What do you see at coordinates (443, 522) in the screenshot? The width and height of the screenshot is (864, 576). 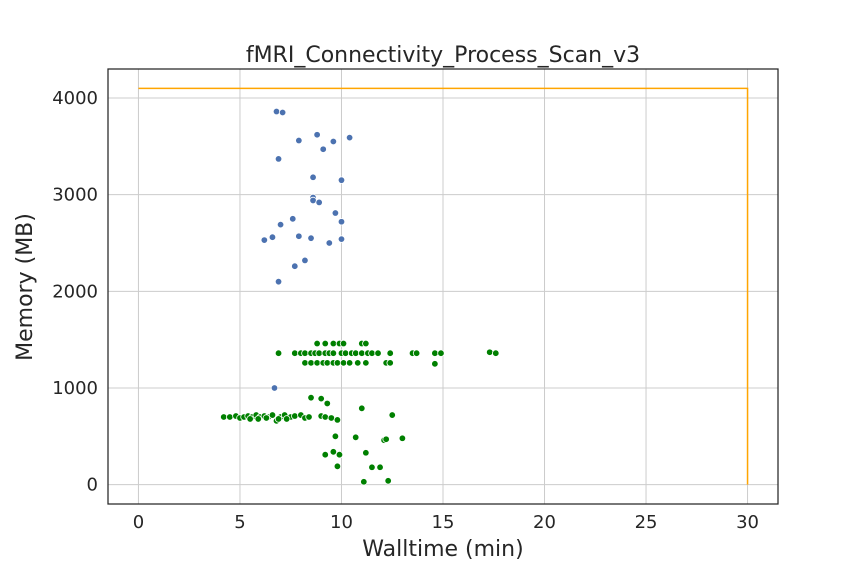 I see `x-tick-label: 15` at bounding box center [443, 522].